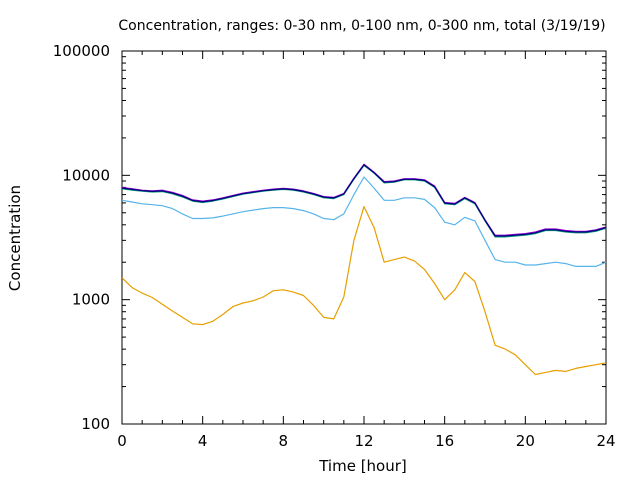  I want to click on x-tick-label: 24, so click(605, 441).